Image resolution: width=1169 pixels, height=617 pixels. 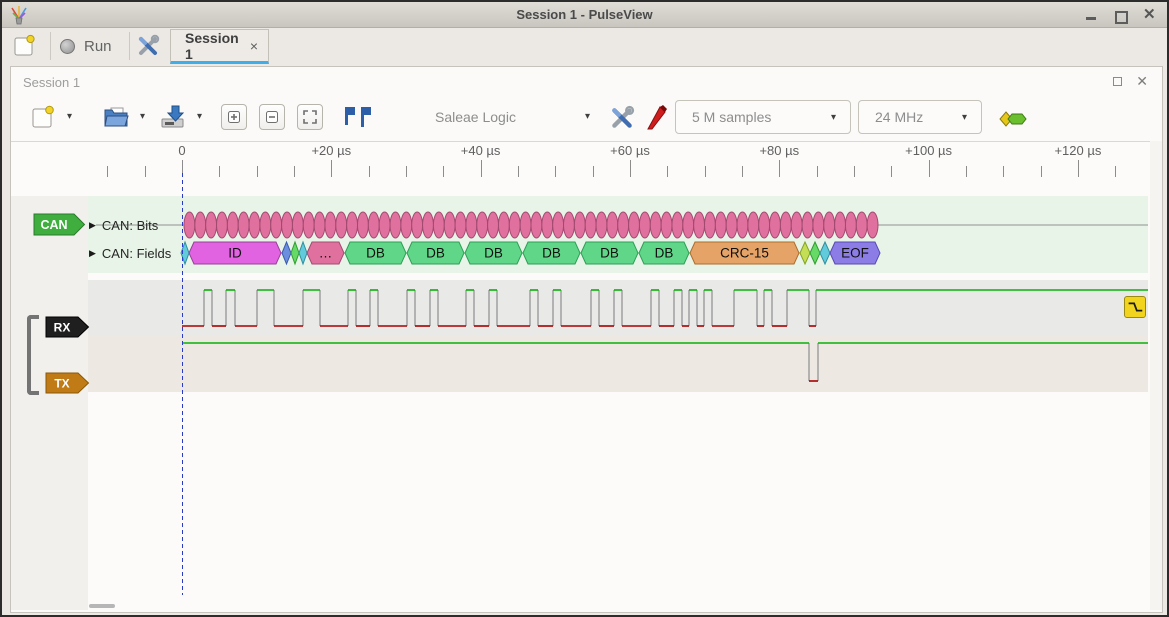 What do you see at coordinates (665, 308) in the screenshot?
I see `rx-waveform` at bounding box center [665, 308].